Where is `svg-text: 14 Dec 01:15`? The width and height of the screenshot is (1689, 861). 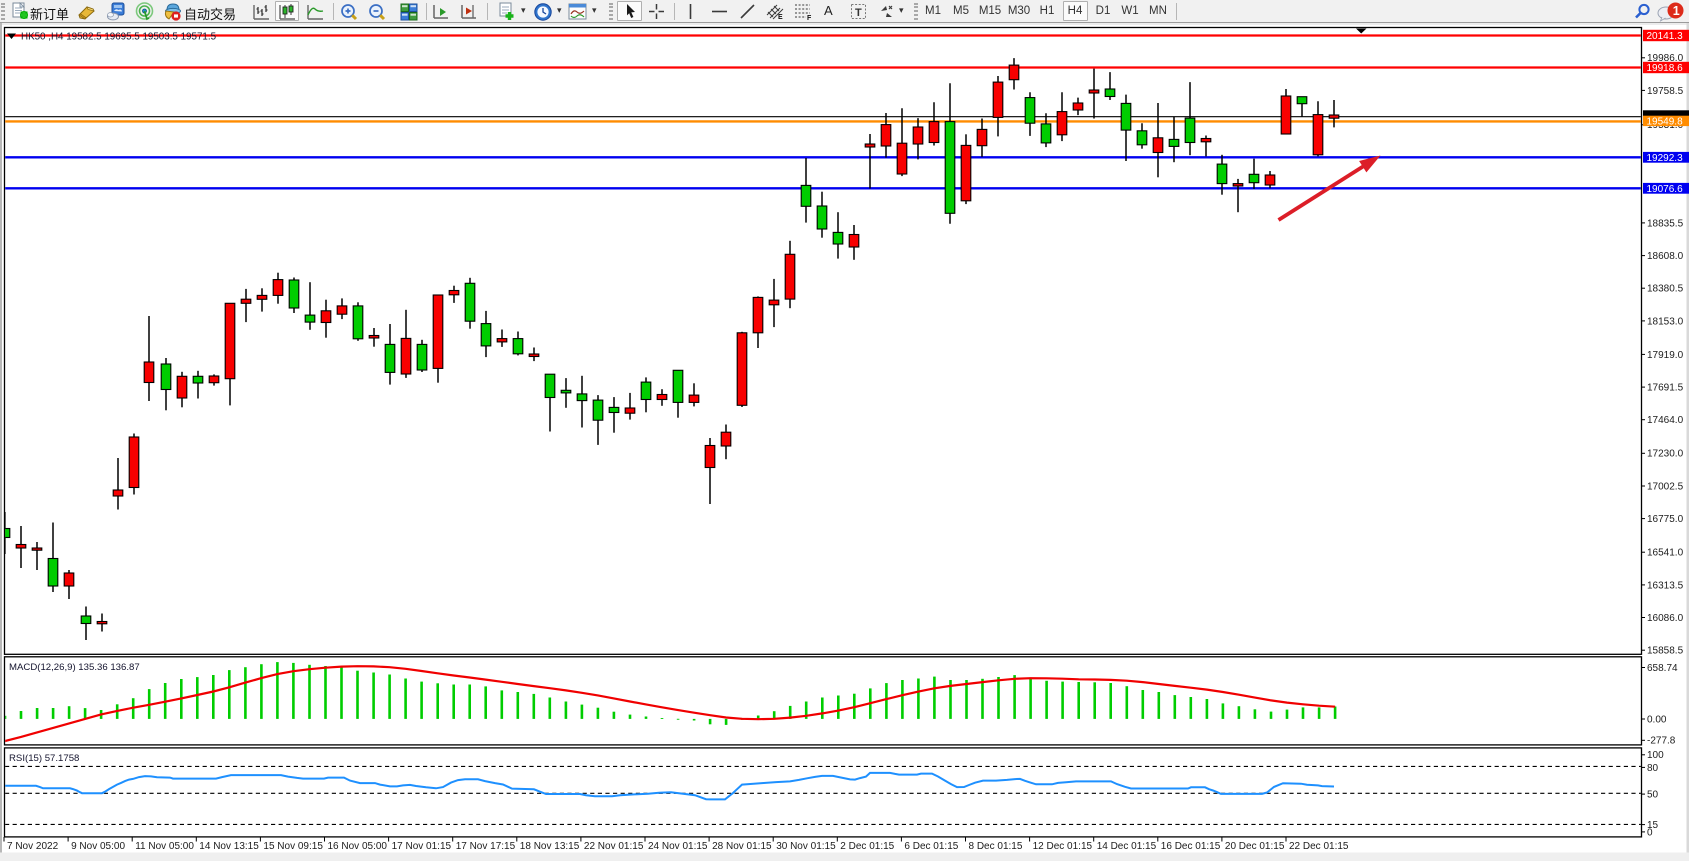 svg-text: 14 Dec 01:15 is located at coordinates (1127, 846).